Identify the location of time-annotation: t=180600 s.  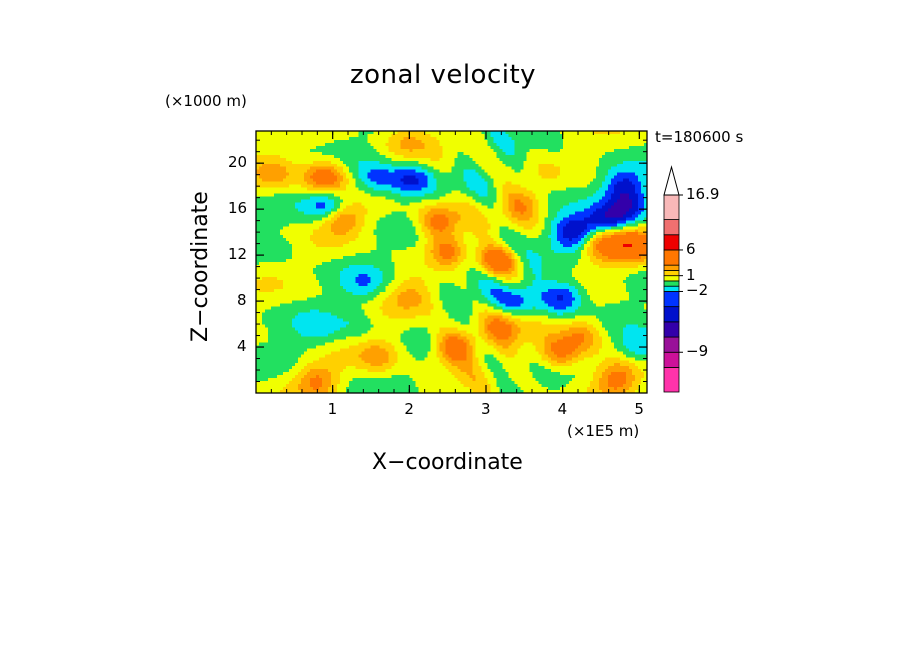
(699, 137).